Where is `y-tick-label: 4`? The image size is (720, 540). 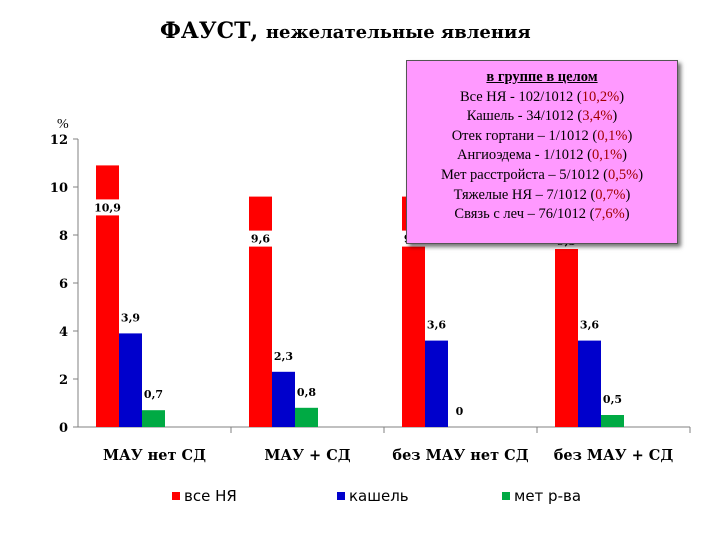 y-tick-label: 4 is located at coordinates (63, 332).